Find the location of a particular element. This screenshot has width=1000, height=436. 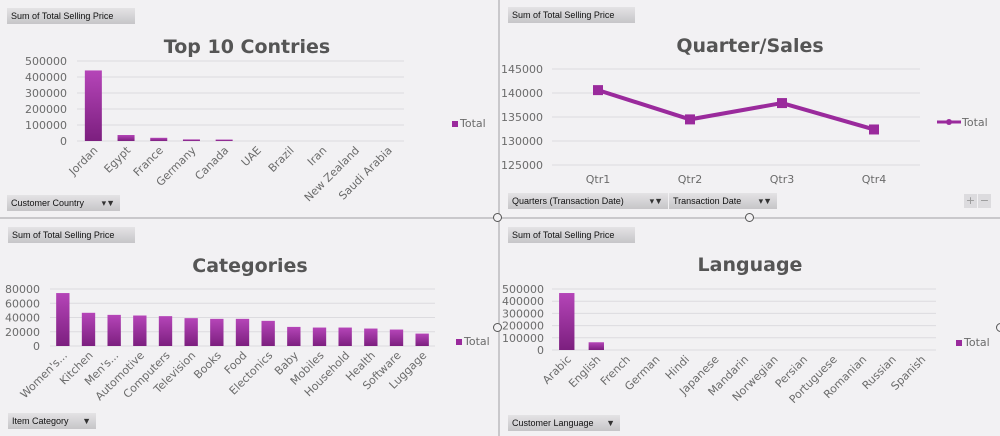

x-tick-label: Qtr1 is located at coordinates (598, 179).